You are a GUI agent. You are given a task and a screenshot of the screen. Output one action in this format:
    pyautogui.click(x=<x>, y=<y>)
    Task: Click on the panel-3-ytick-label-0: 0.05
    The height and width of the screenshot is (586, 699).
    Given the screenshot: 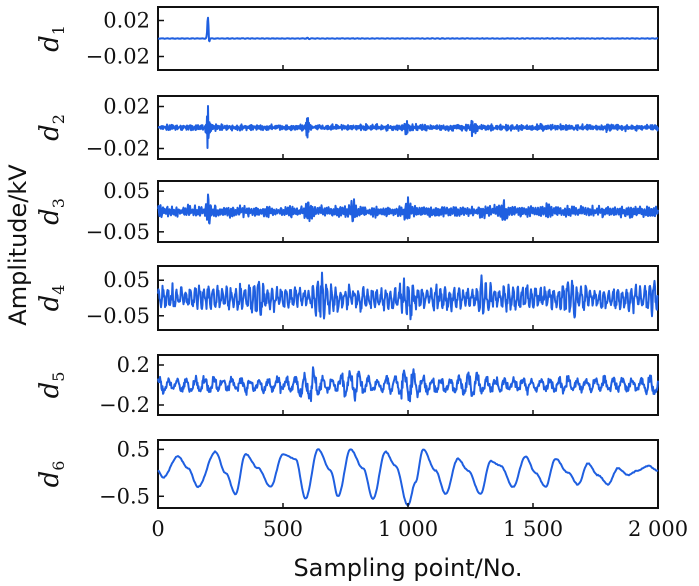 What is the action you would take?
    pyautogui.click(x=126, y=191)
    